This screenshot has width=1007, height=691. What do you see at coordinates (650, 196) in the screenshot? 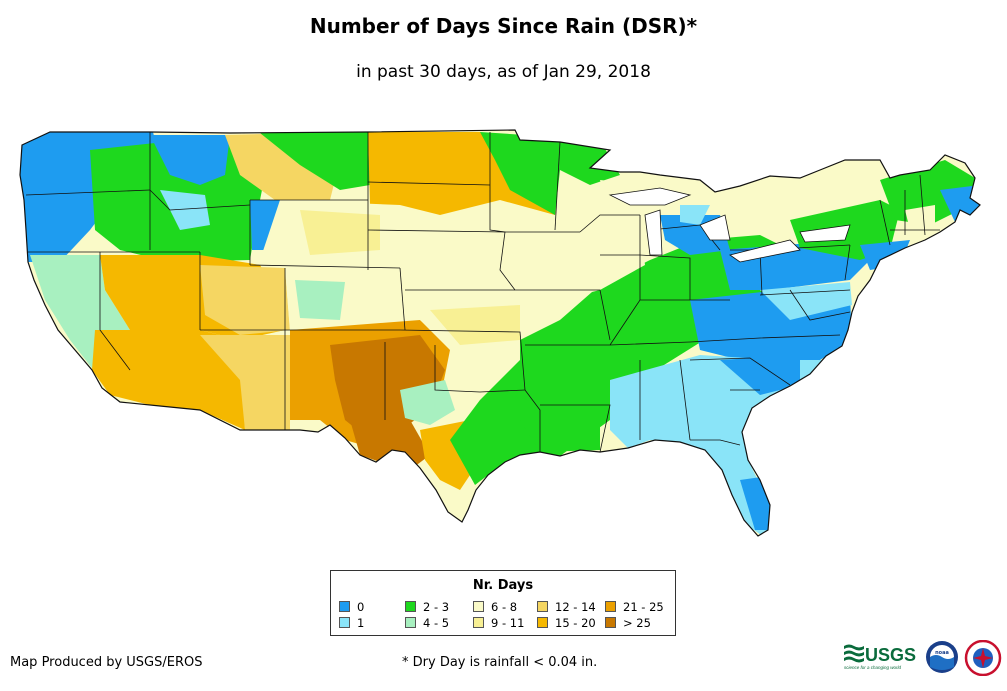
I see `lake-superior` at bounding box center [650, 196].